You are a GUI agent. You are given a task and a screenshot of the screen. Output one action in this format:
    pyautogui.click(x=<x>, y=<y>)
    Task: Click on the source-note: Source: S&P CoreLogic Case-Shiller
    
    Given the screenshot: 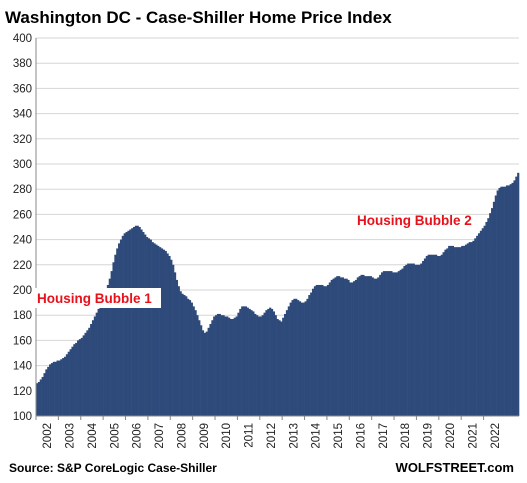 What is the action you would take?
    pyautogui.click(x=113, y=468)
    